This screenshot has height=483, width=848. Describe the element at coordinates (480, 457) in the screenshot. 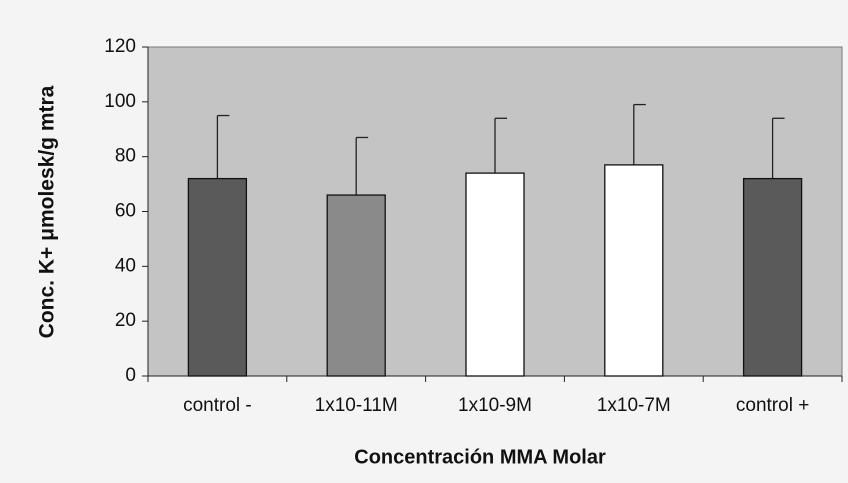

I see `x-axis-label: Concentración MMA Molar` at that location.